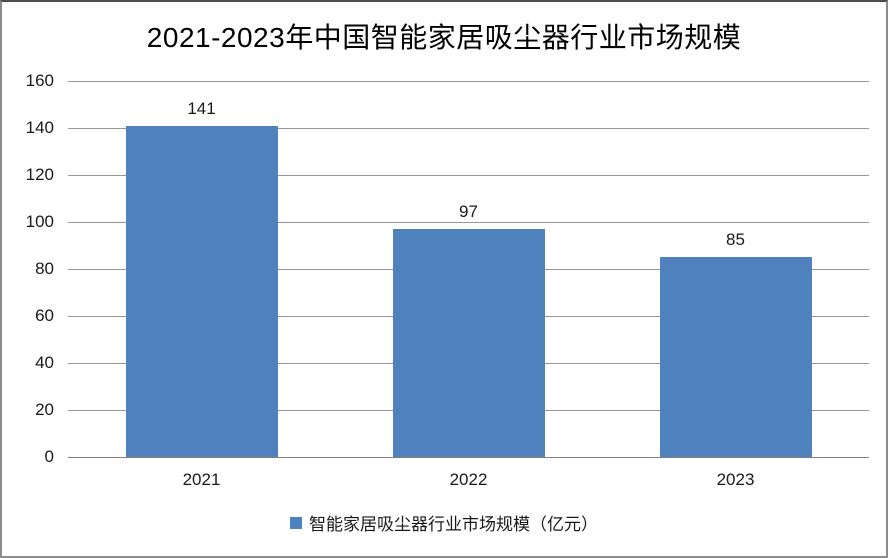  What do you see at coordinates (39, 221) in the screenshot?
I see `y-tick-label: 100` at bounding box center [39, 221].